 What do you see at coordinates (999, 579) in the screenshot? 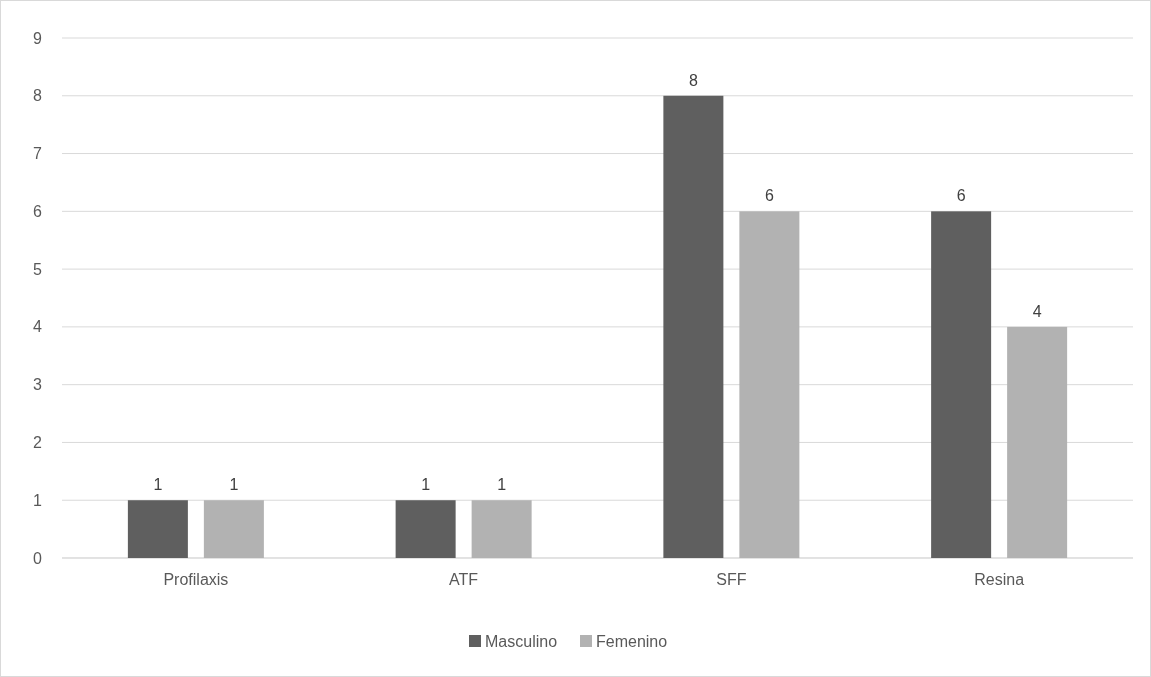
I see `x-tick-label: Resina` at bounding box center [999, 579].